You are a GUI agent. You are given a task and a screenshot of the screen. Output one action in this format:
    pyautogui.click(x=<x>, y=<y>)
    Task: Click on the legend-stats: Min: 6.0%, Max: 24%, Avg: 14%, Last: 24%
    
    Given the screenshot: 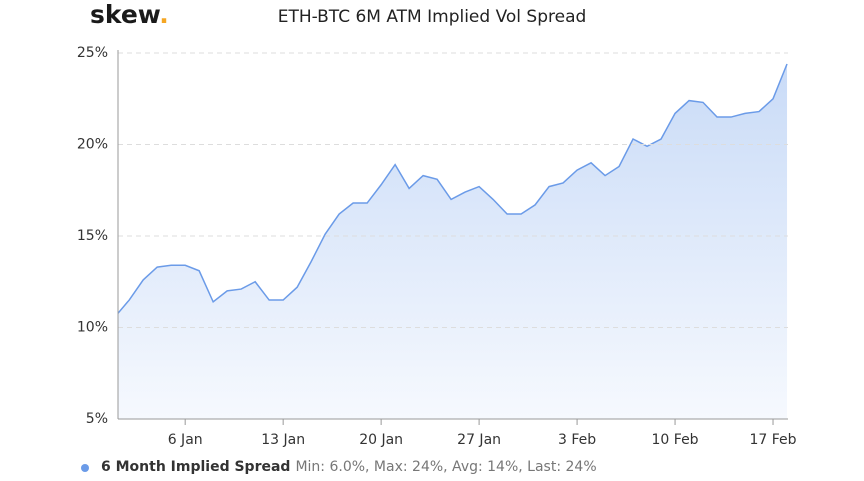 What is the action you would take?
    pyautogui.click(x=445, y=467)
    